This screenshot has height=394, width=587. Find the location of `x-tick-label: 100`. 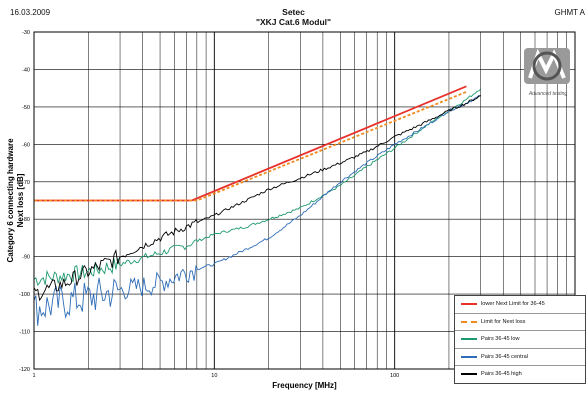

x-tick-label: 100 is located at coordinates (394, 376).